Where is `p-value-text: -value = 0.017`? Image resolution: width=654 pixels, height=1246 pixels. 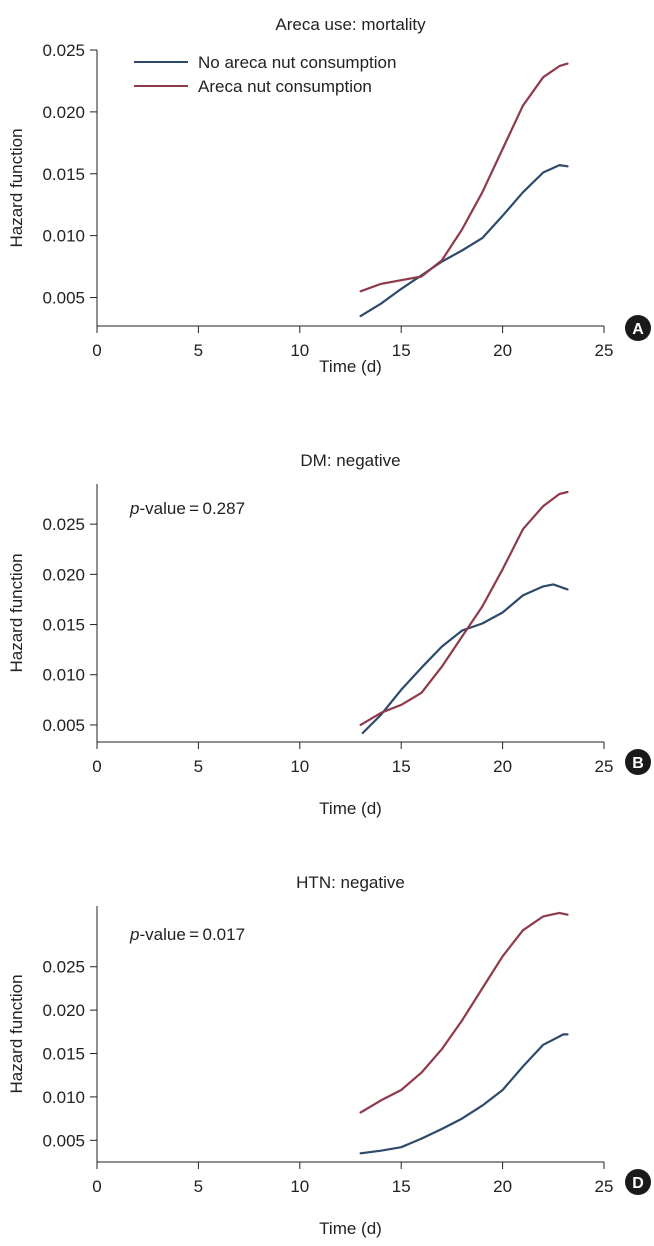
p-value-text: -value = 0.017 is located at coordinates (192, 934).